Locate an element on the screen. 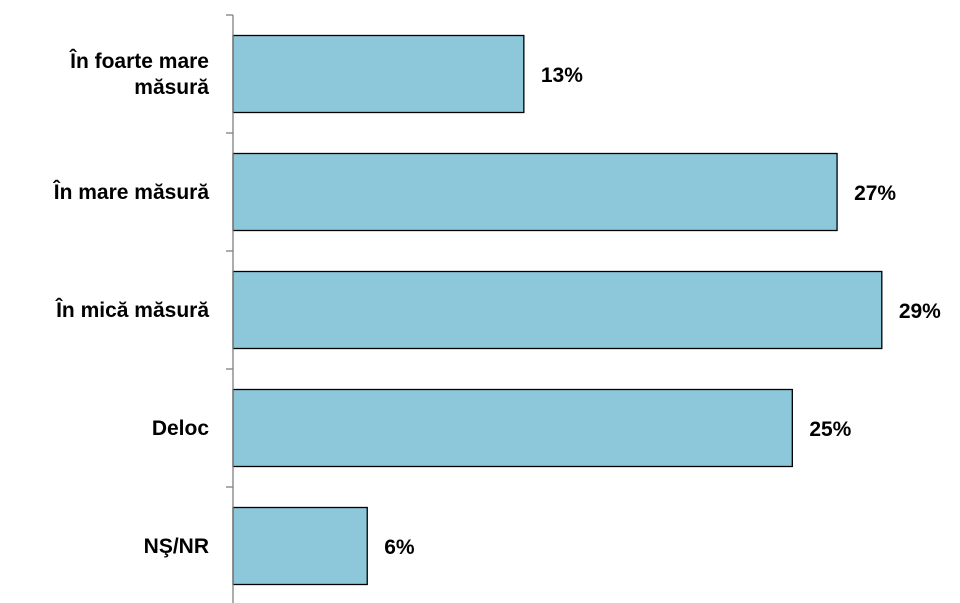 This screenshot has width=960, height=603. category-label-line: În mare măsură is located at coordinates (131, 192).